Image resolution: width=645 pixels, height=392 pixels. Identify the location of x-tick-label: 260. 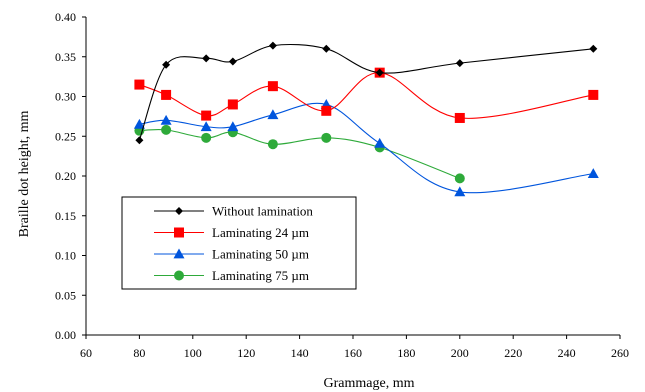
(620, 353).